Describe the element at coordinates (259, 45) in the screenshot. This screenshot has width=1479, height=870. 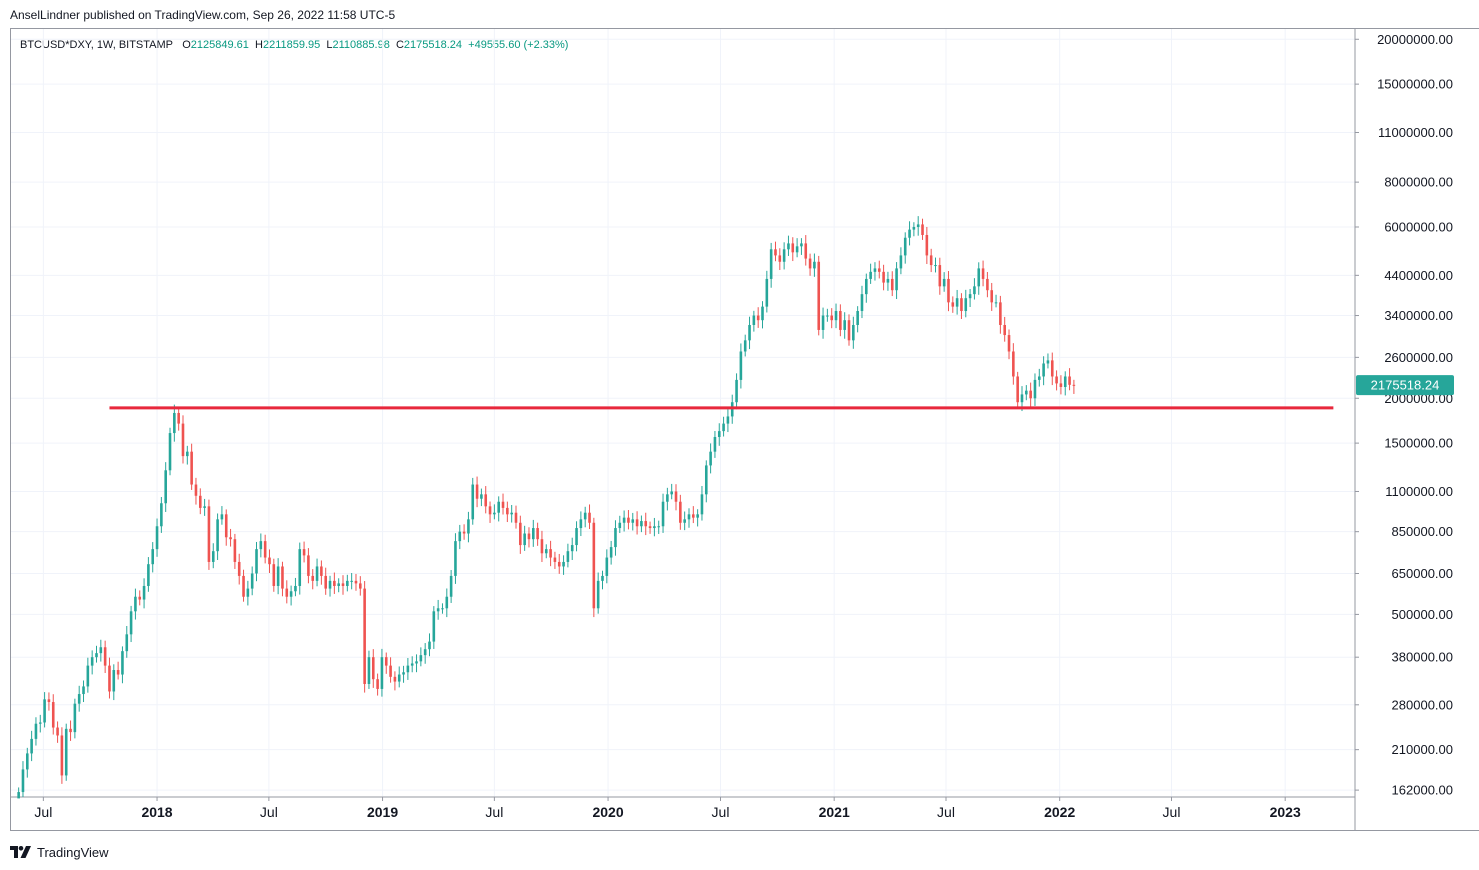
I see `high-label: H` at that location.